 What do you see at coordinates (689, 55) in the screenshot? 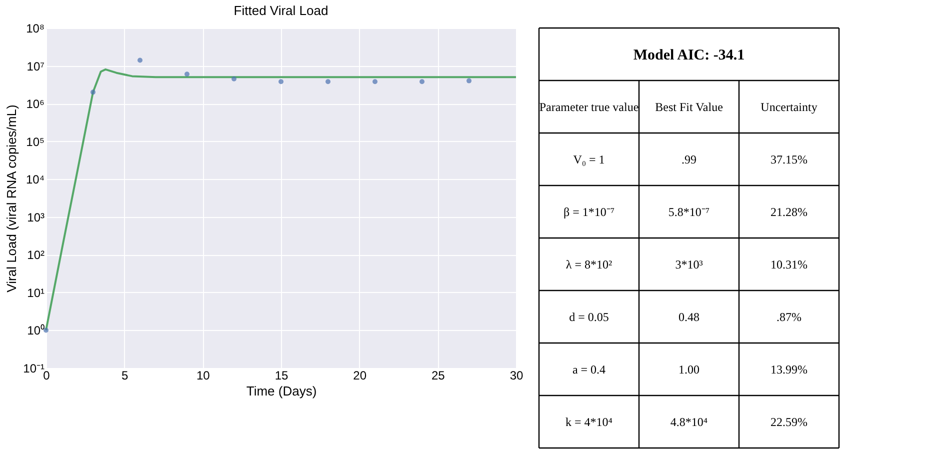
I see `text: Model AIC: -34.1` at bounding box center [689, 55].